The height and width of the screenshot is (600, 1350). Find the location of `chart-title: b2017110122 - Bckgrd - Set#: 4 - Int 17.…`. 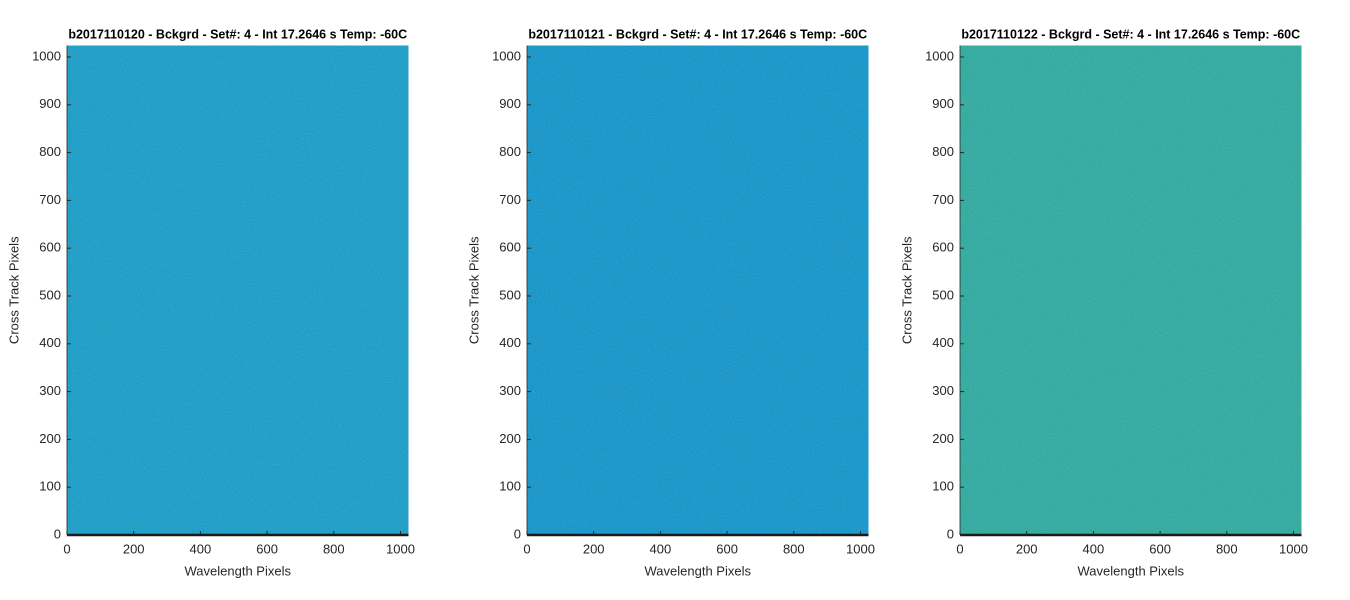

chart-title: b2017110122 - Bckgrd - Set#: 4 - Int 17.… is located at coordinates (1130, 34).